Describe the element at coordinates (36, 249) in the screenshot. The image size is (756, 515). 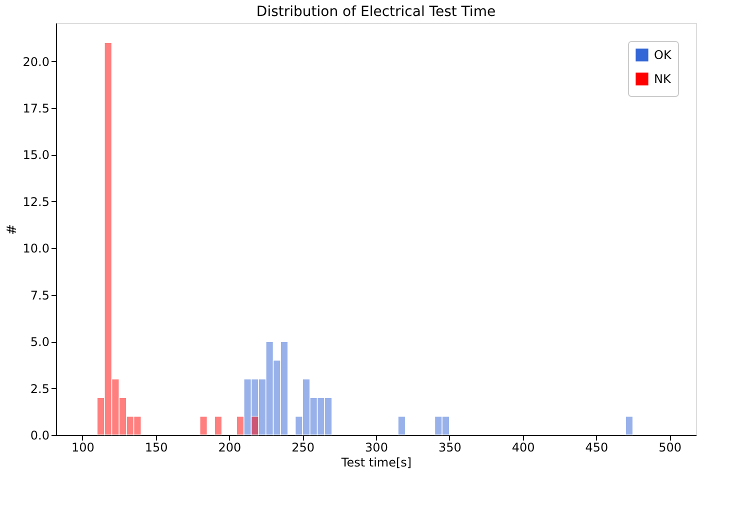
I see `y-tick-label: 10.0` at that location.